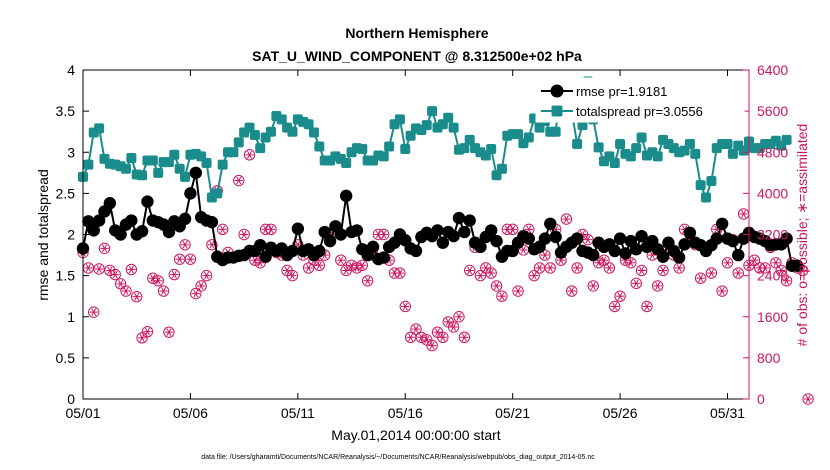 The width and height of the screenshot is (830, 470). I want to click on legend-rmse-marker, so click(557, 91).